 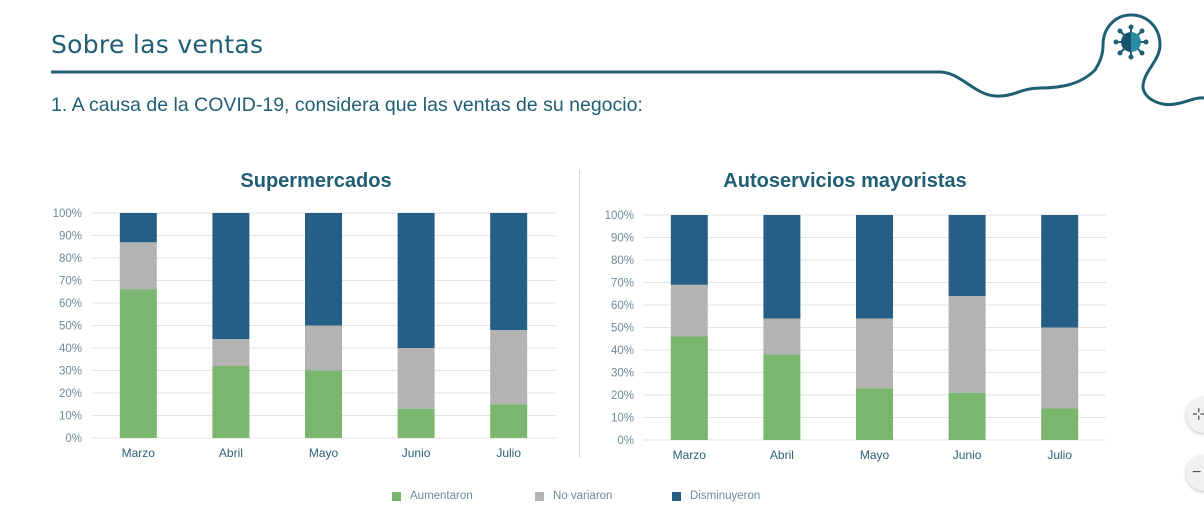 I want to click on chart-title-supermercados: Supermercados, so click(x=316, y=181).